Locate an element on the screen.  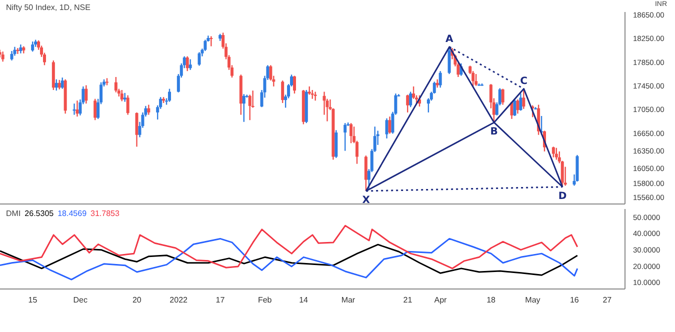
x-tick-label: 16 is located at coordinates (575, 300).